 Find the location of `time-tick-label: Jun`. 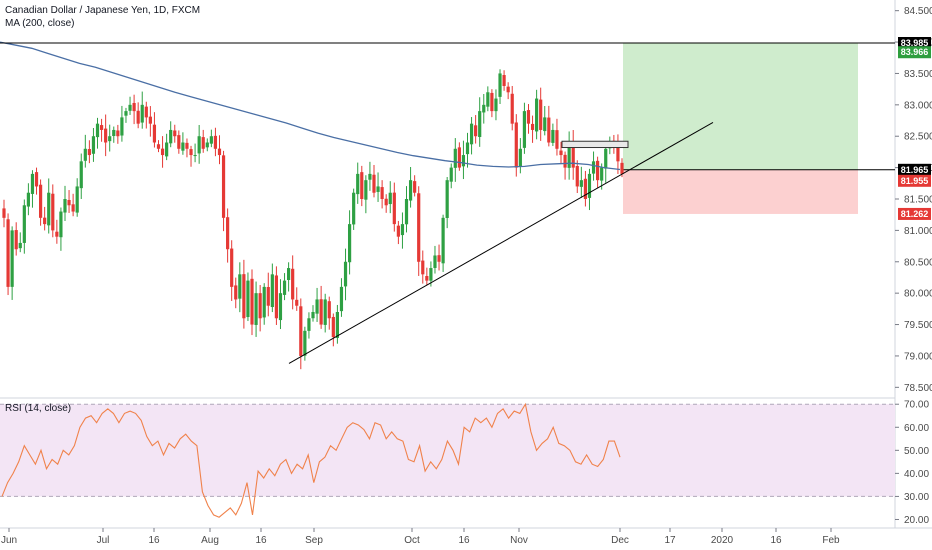

time-tick-label: Jun is located at coordinates (9, 540).